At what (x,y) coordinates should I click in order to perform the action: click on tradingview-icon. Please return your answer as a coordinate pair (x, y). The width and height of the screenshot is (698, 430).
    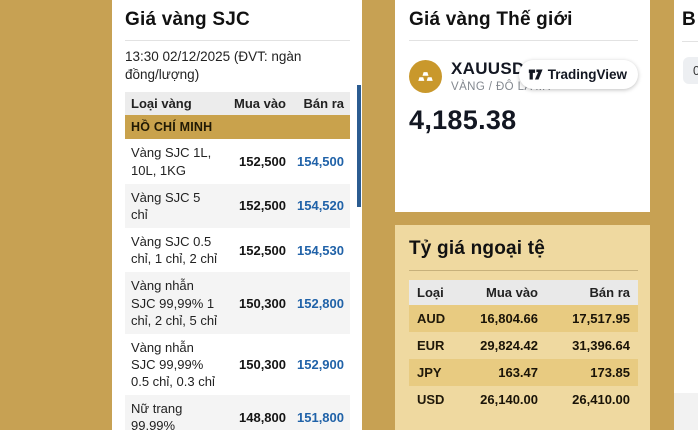
    Looking at the image, I should click on (535, 74).